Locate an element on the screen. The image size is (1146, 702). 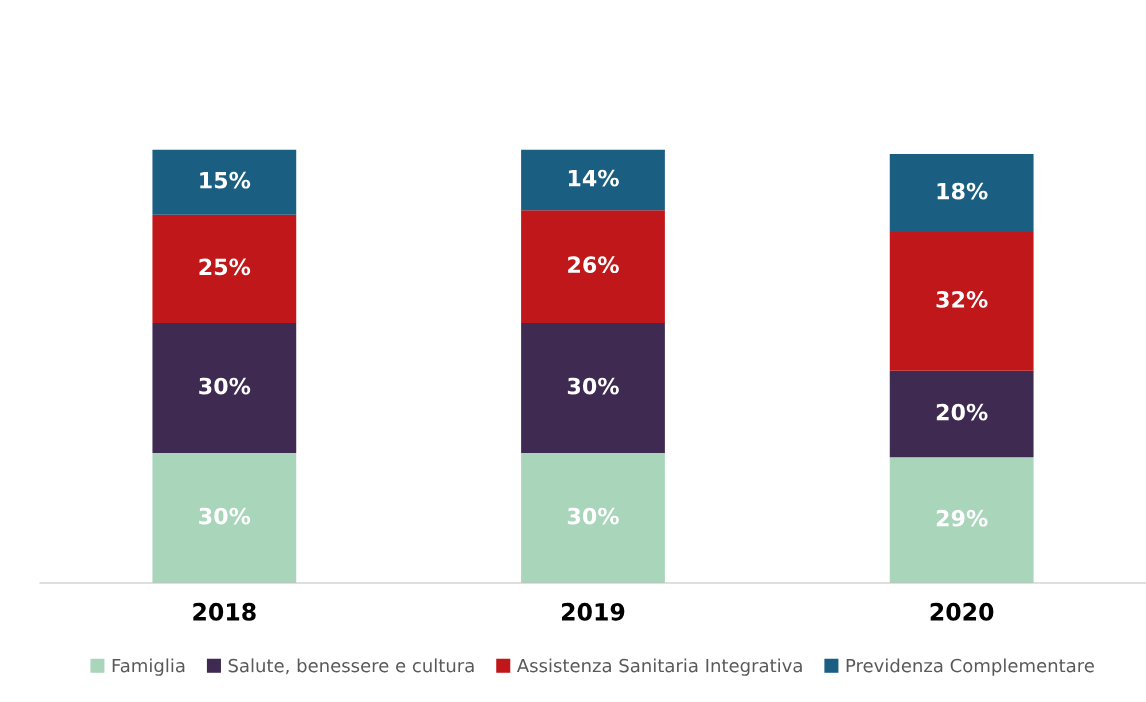
legend-label: Previdenza Complementare is located at coordinates (970, 667).